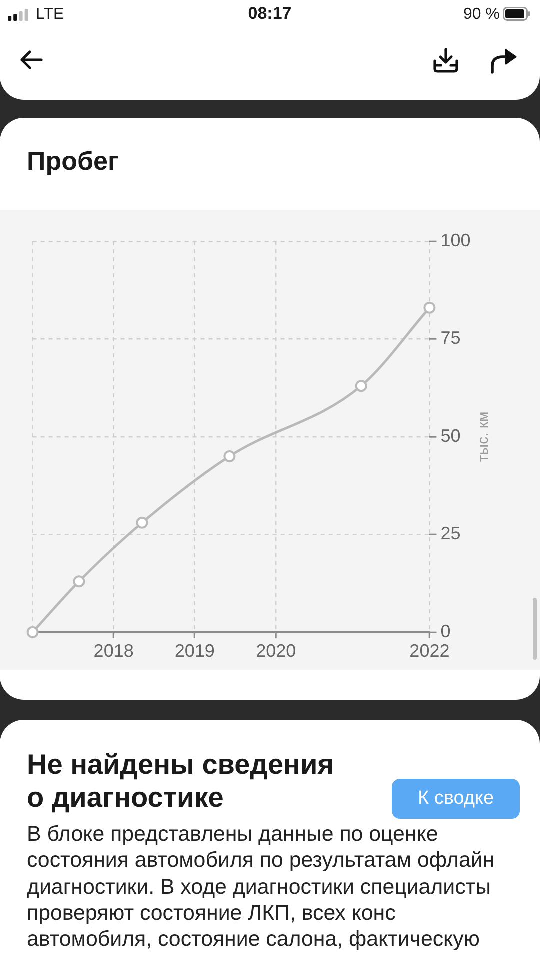 Image resolution: width=540 pixels, height=960 pixels. Describe the element at coordinates (254, 939) in the screenshot. I see `text: автомобиля, состояние салона, фактическую` at that location.